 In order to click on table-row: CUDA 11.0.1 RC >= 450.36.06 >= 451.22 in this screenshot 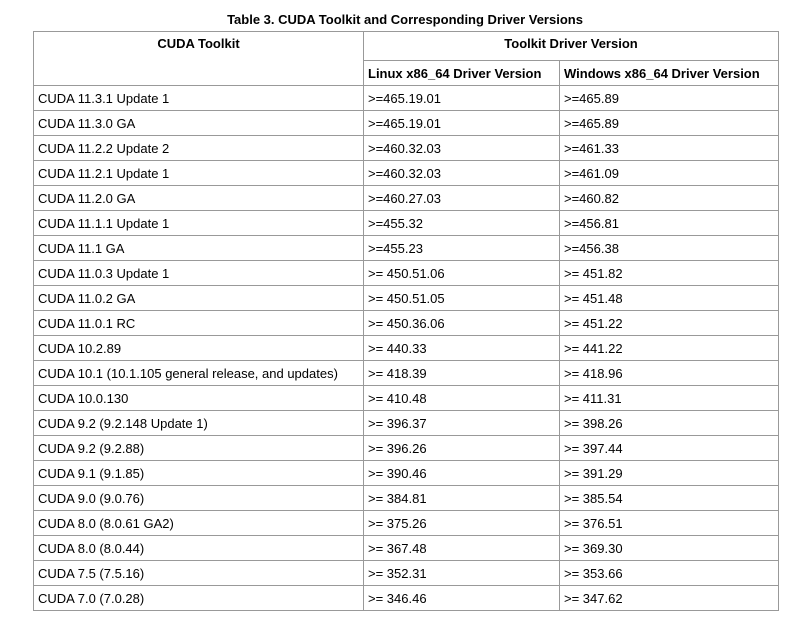, I will do `click(406, 323)`.